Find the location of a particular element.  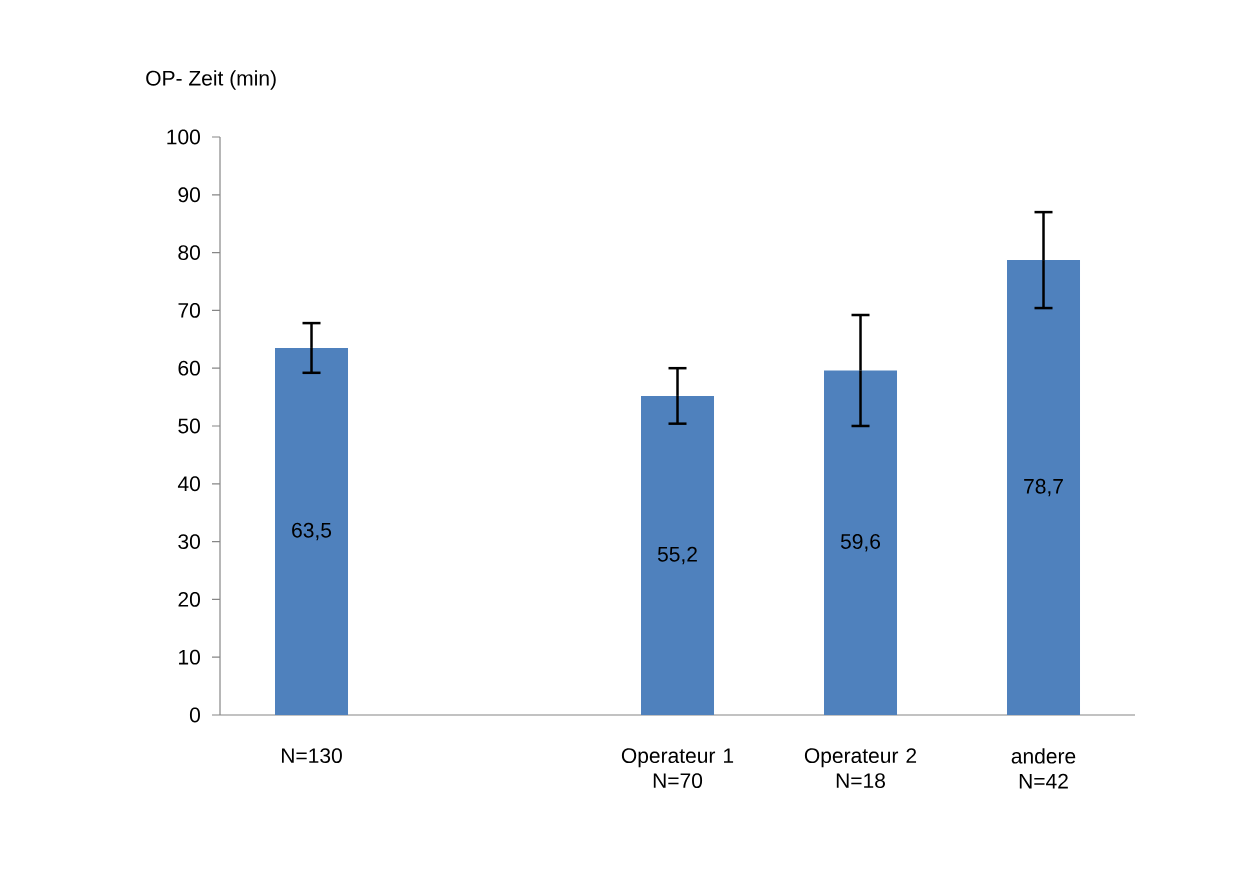

data-label: 59,6 is located at coordinates (860, 543).